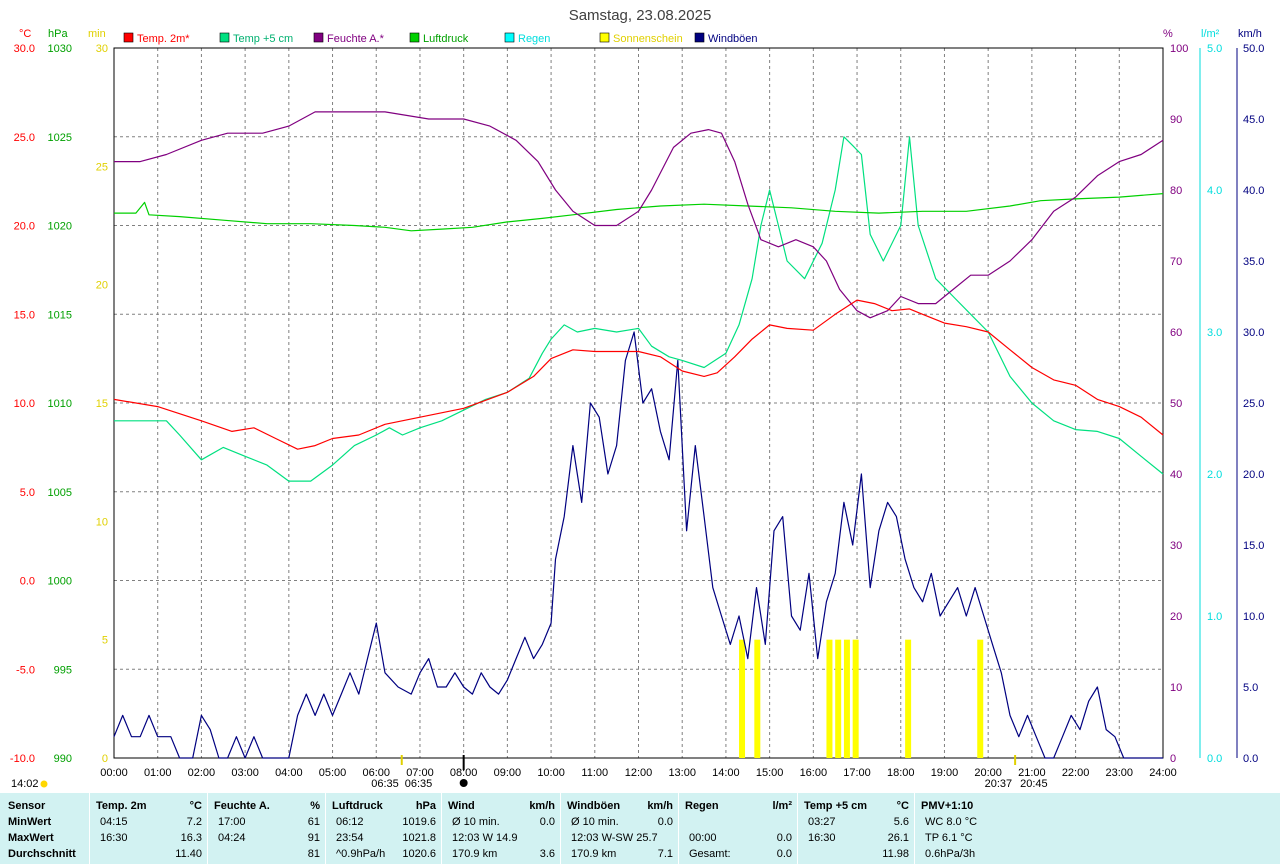  What do you see at coordinates (726, 773) in the screenshot?
I see `x-tick-label: 14:00` at bounding box center [726, 773].